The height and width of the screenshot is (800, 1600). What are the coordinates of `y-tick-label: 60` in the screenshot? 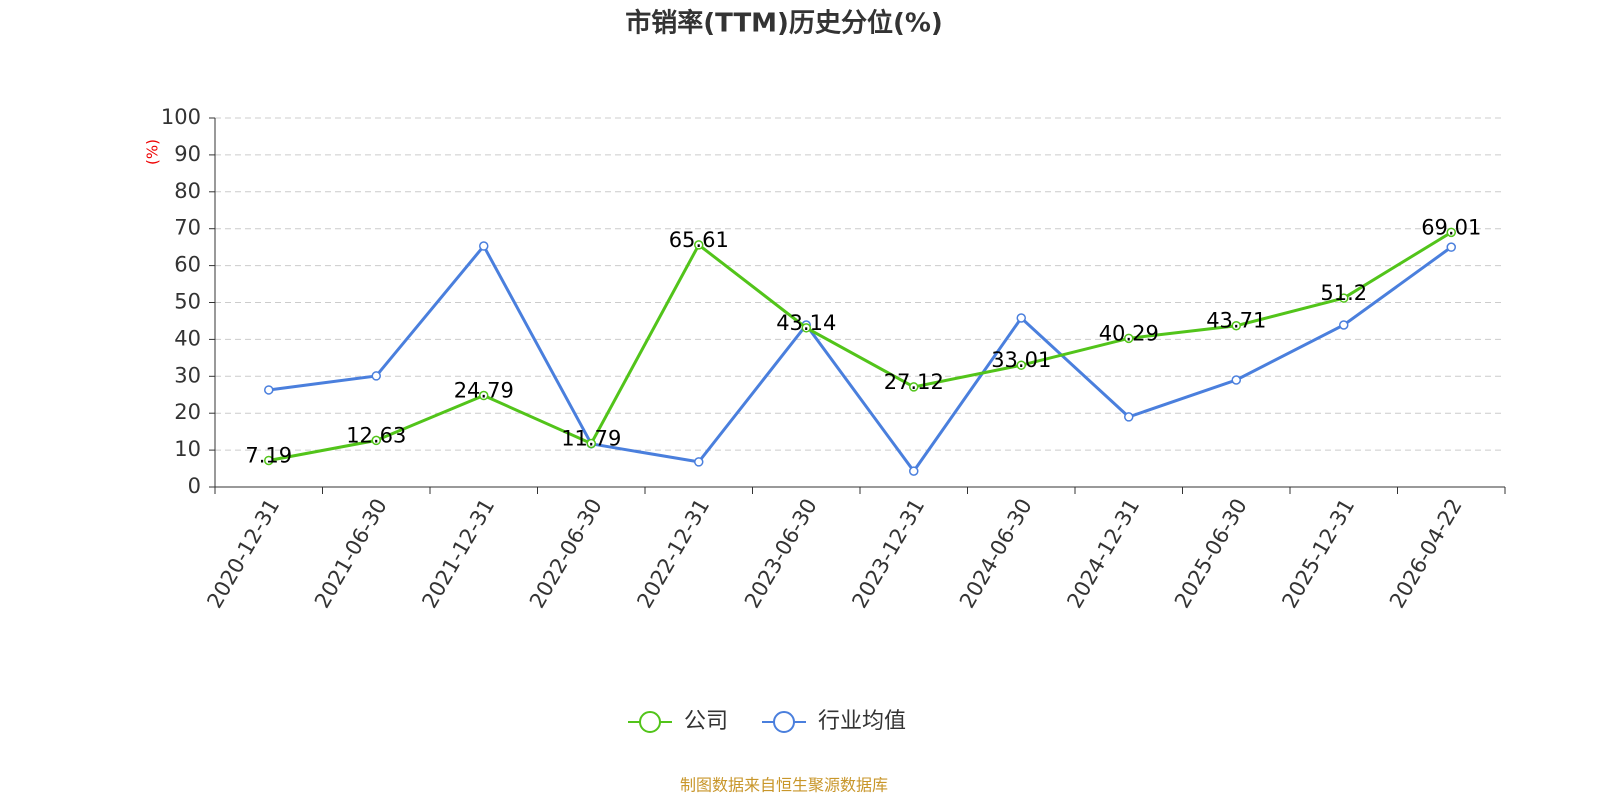 It's located at (187, 265).